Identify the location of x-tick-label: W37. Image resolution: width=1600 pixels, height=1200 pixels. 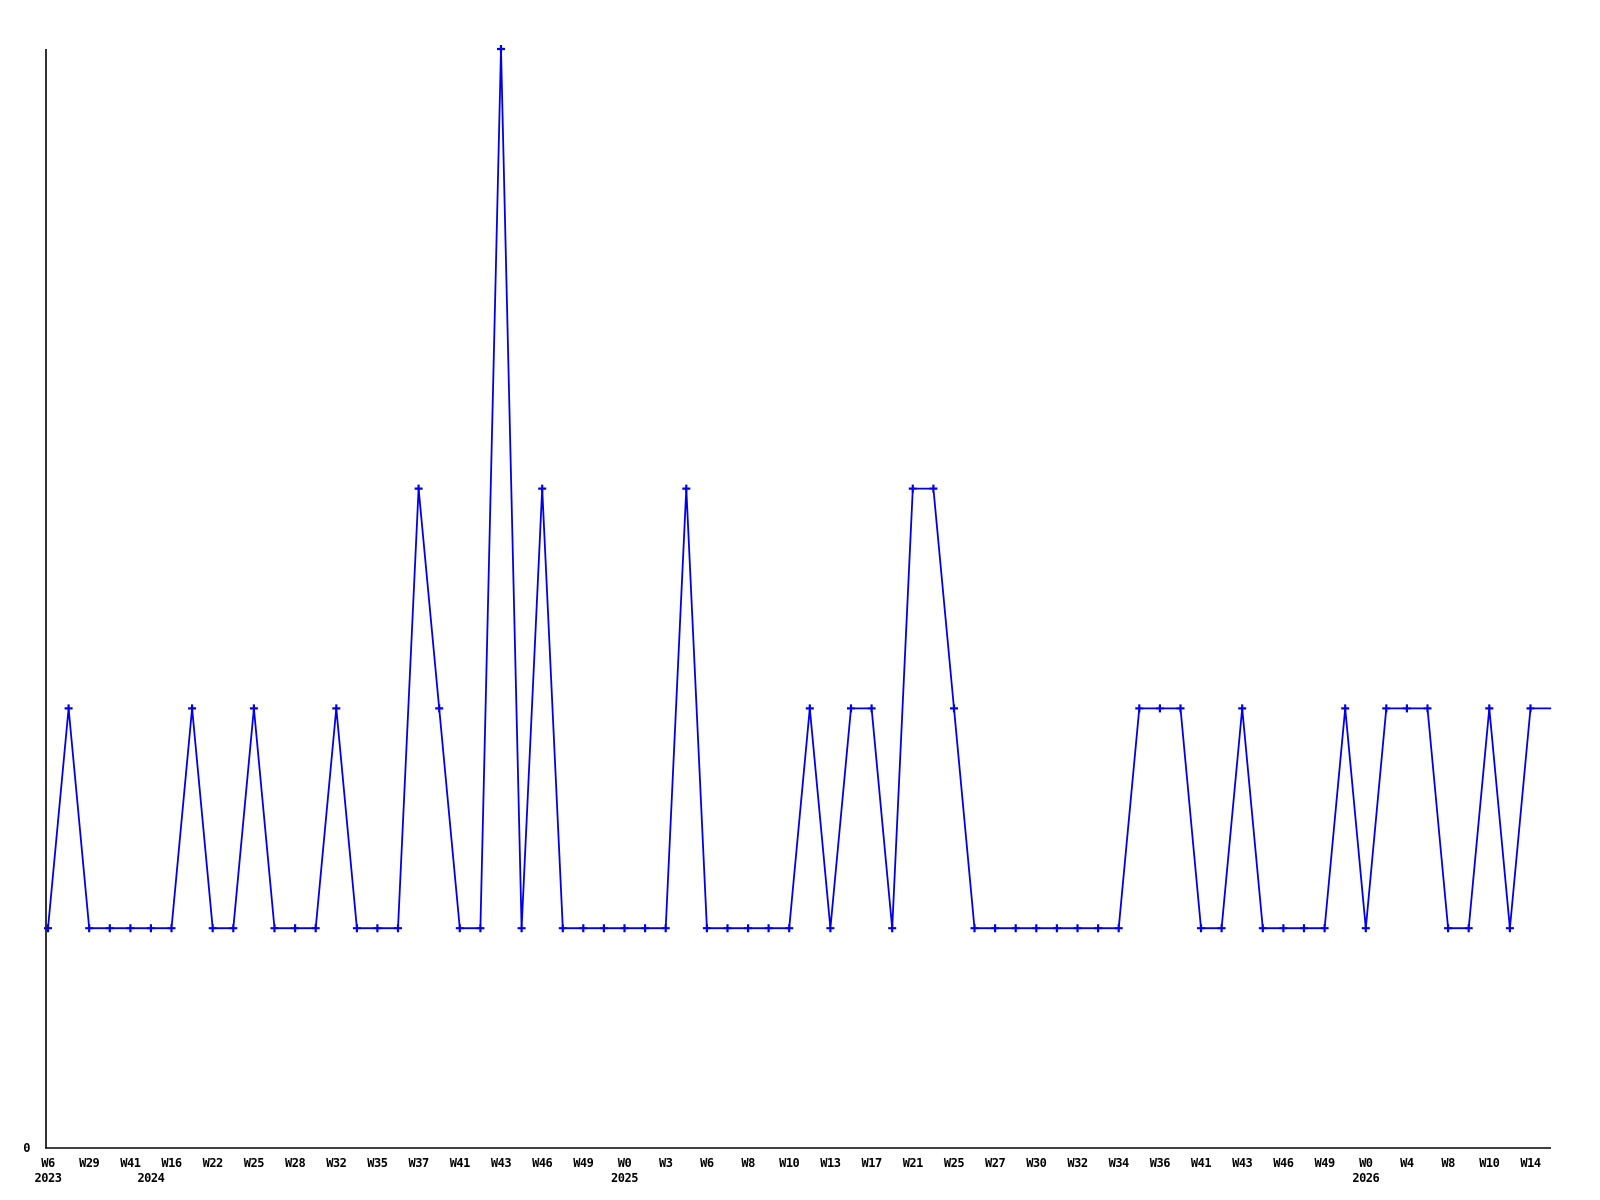
(419, 1163).